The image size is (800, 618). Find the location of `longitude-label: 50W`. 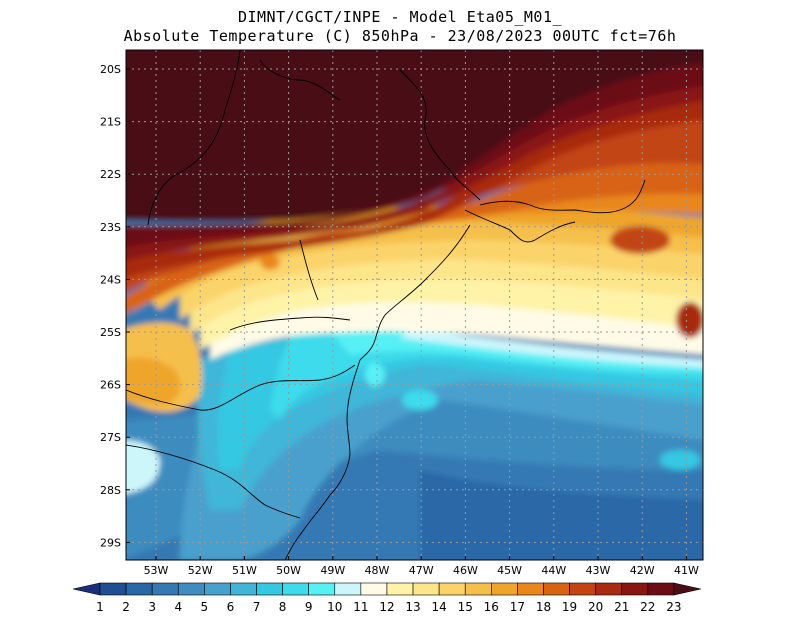

longitude-label: 50W is located at coordinates (288, 570).